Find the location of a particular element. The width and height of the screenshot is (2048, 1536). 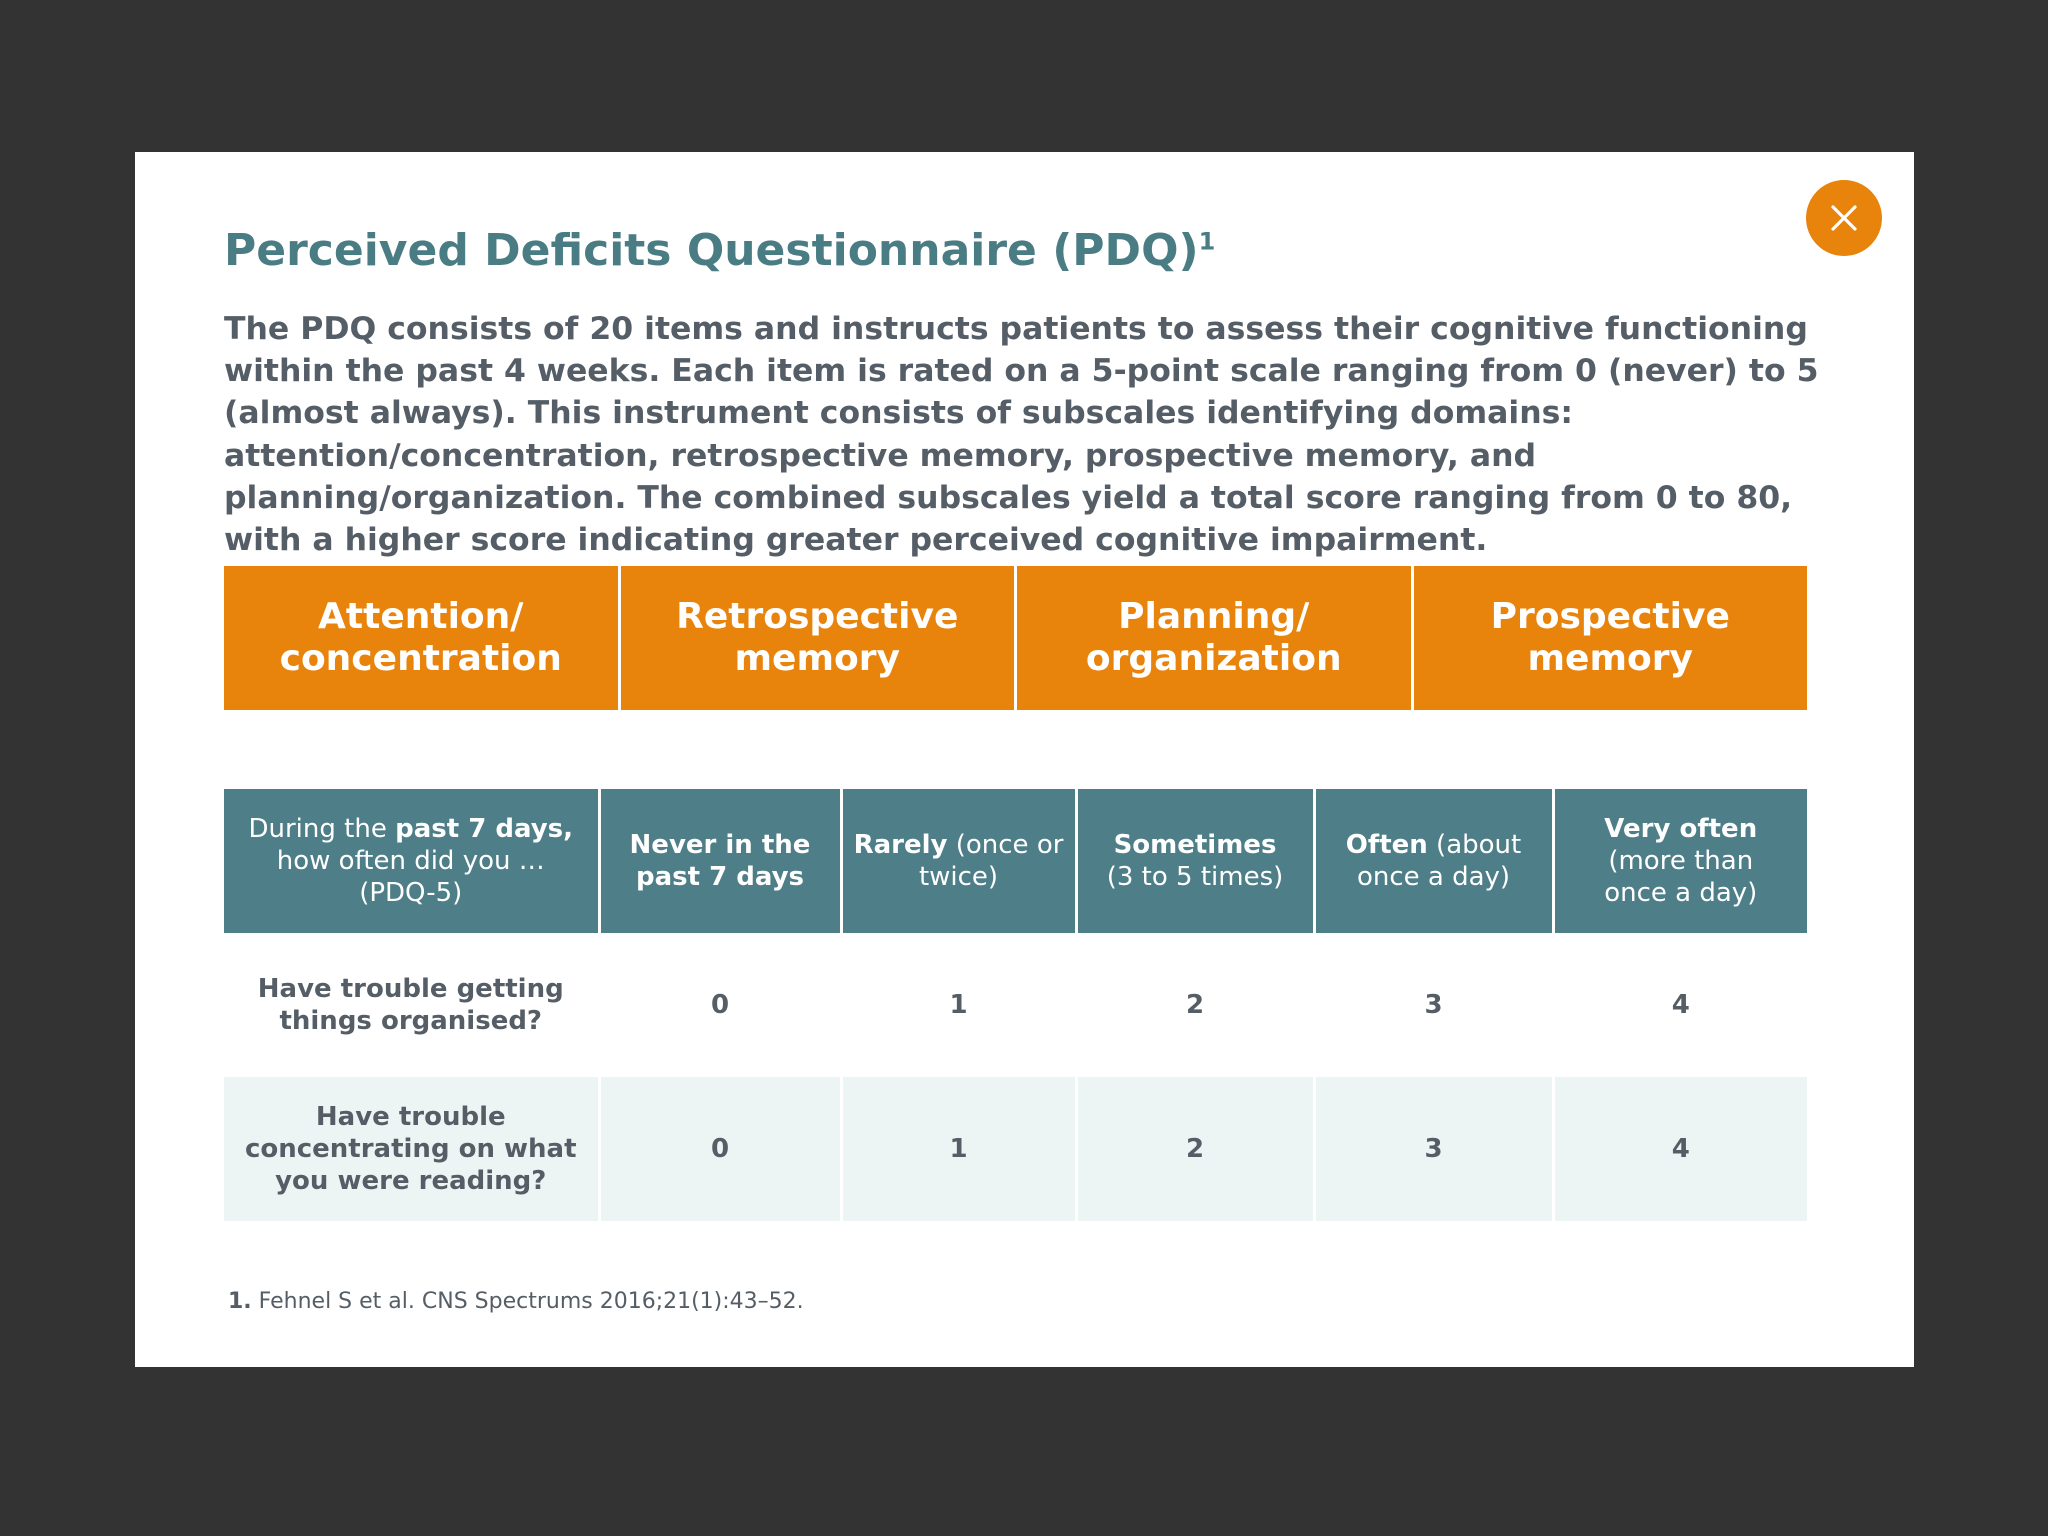

column-header-very-often: Very often (more than once a day) is located at coordinates (1679, 861).